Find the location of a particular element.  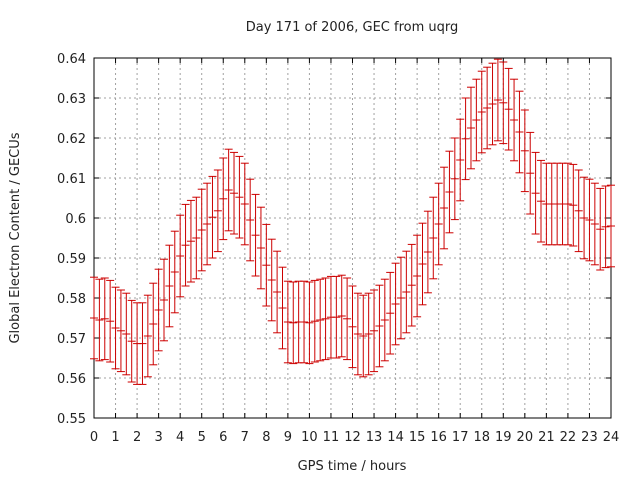

y-tick-label: 0.64 is located at coordinates (71, 59).